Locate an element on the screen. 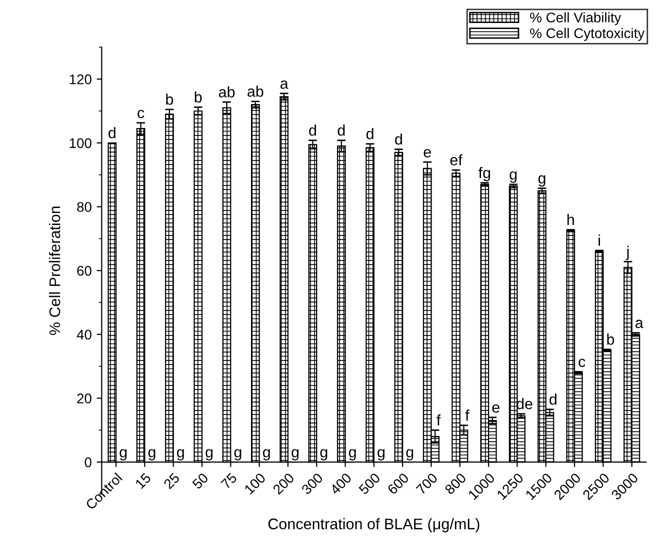 Image resolution: width=656 pixels, height=555 pixels. legend-label: % Cell Cytotoxicity is located at coordinates (587, 34).